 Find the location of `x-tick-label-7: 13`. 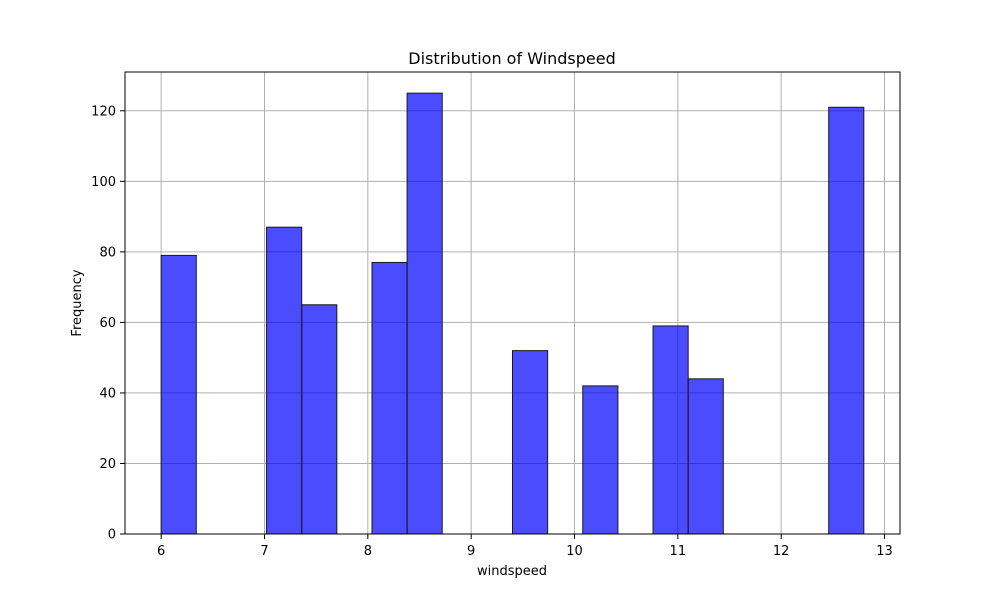

x-tick-label-7: 13 is located at coordinates (884, 551).